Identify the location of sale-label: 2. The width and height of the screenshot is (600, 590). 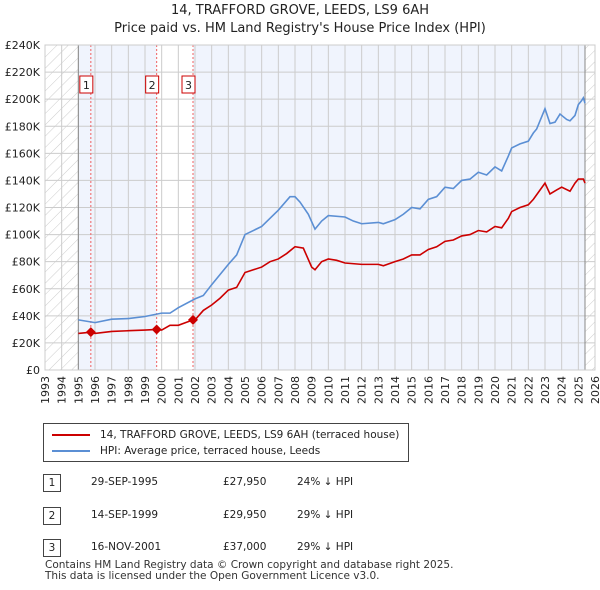
(152, 85).